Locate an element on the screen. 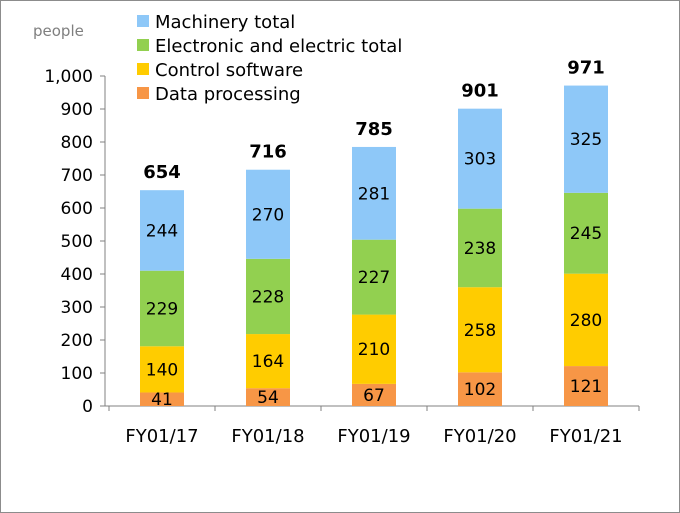  data-label: 258 is located at coordinates (480, 331).